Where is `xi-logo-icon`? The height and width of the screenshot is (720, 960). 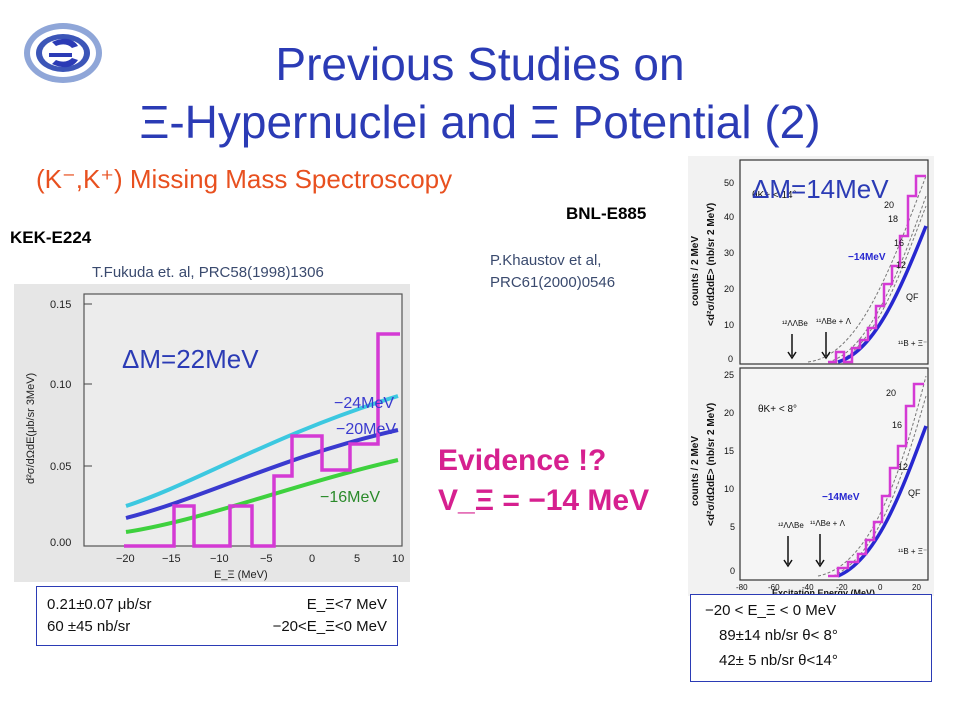
xi-logo-icon is located at coordinates (63, 53).